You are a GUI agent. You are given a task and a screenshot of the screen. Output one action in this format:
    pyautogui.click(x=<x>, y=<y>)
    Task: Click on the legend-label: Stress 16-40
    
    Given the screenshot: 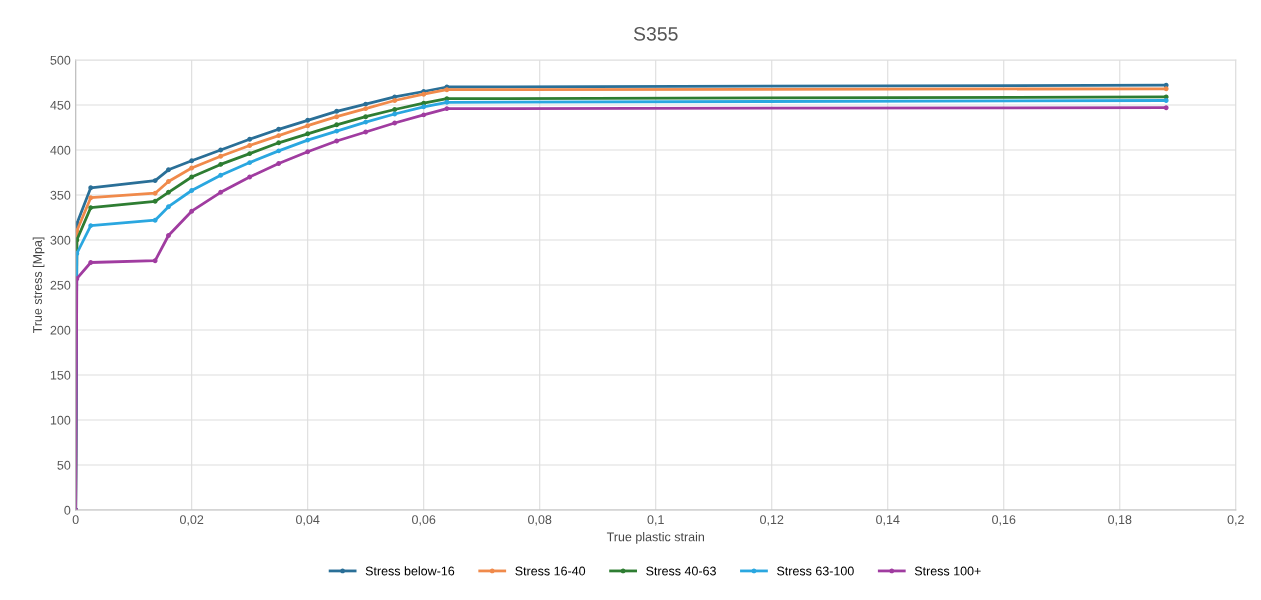 What is the action you would take?
    pyautogui.click(x=550, y=571)
    